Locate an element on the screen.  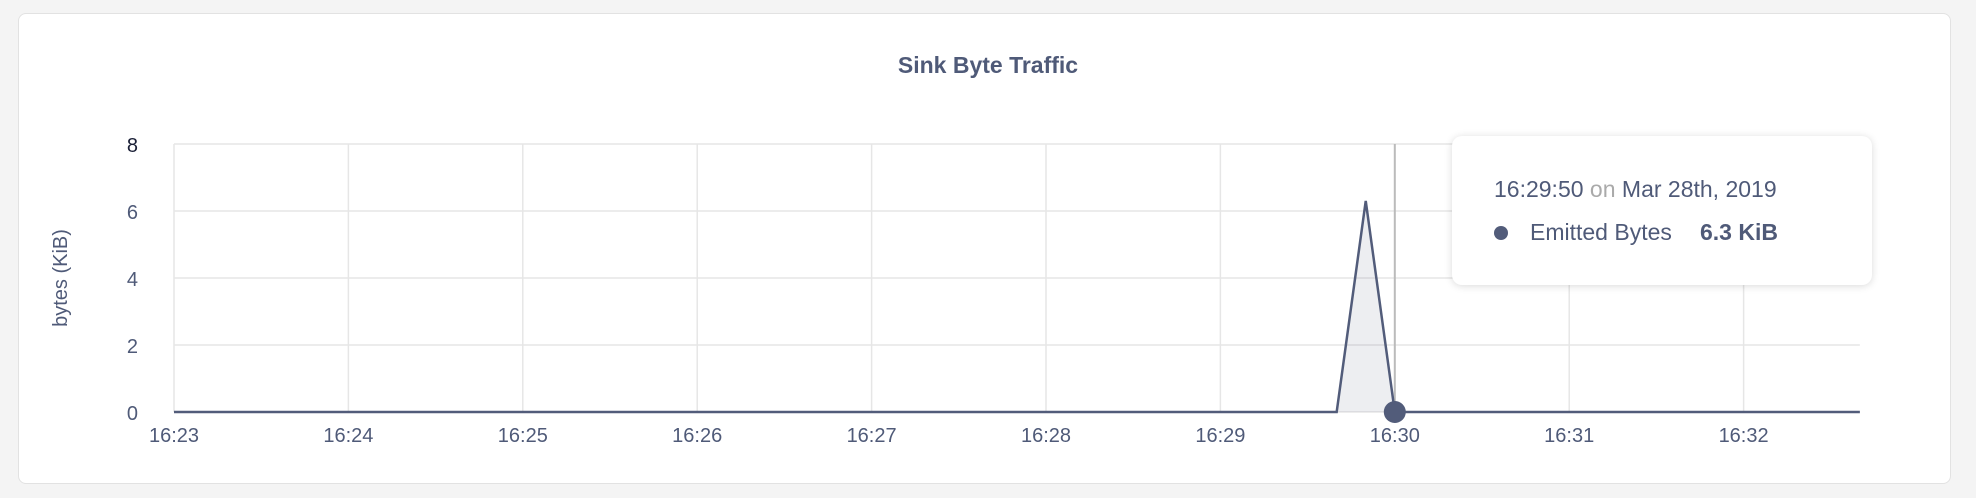
tooltip-header: 16:29:50 on Mar 28th, 2019 is located at coordinates (1683, 189).